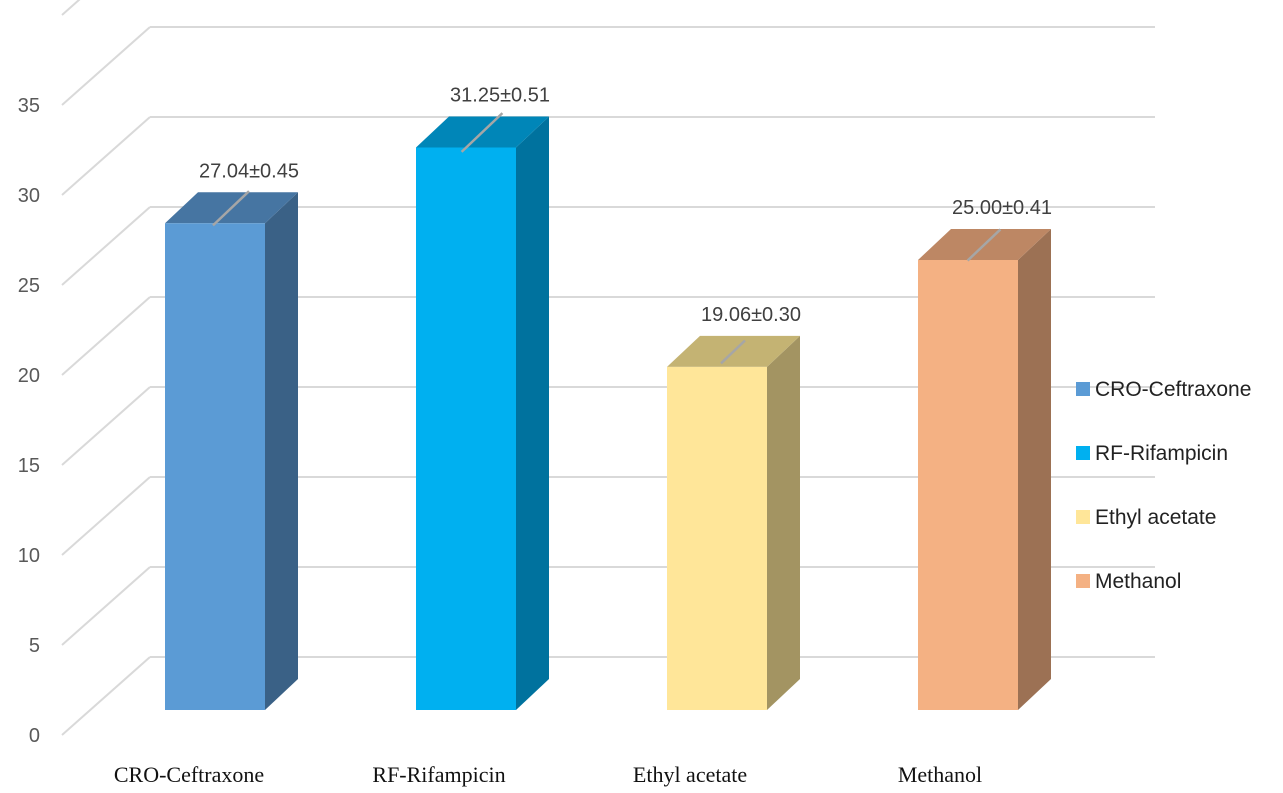 The width and height of the screenshot is (1283, 793). Describe the element at coordinates (29, 556) in the screenshot. I see `y-tick-label: 10` at that location.